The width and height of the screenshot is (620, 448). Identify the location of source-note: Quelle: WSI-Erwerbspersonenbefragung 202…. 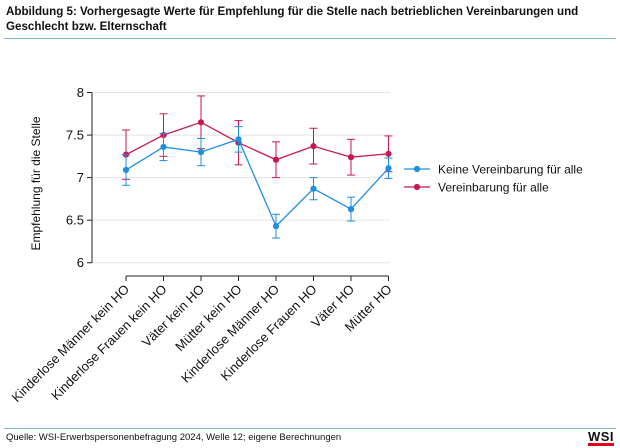
(174, 437).